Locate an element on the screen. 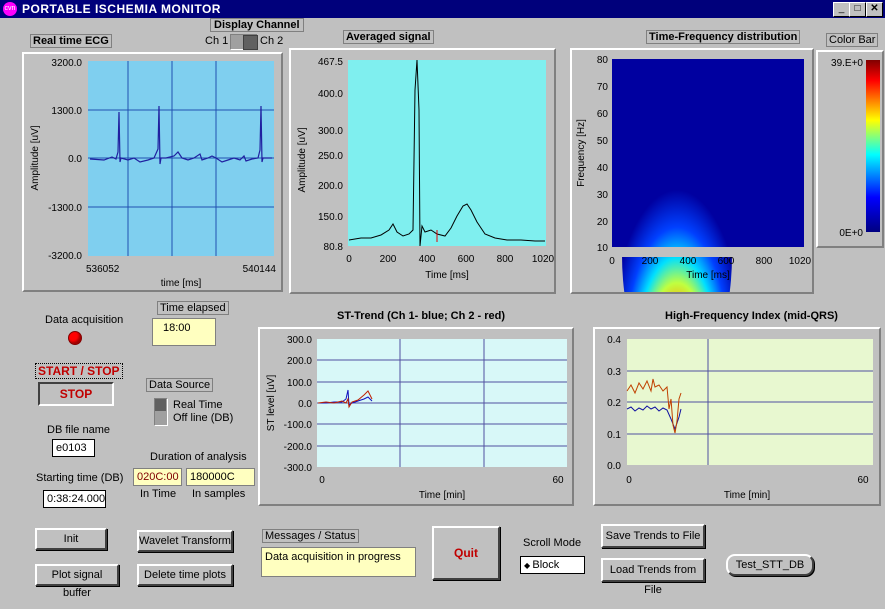 This screenshot has width=885, height=609. delete-time-plots-button: Delete time plots is located at coordinates (185, 575).